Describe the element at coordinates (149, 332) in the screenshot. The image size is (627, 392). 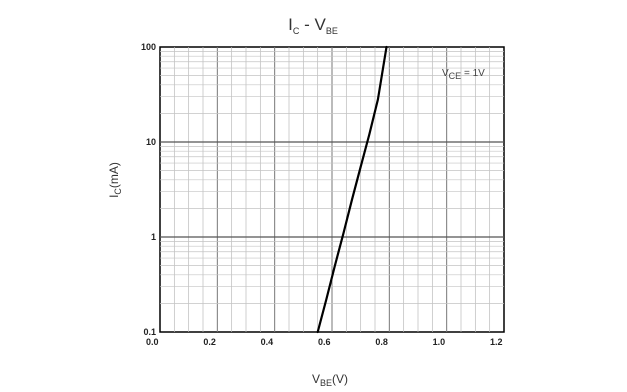
I see `y-tick-label: 0.1` at that location.